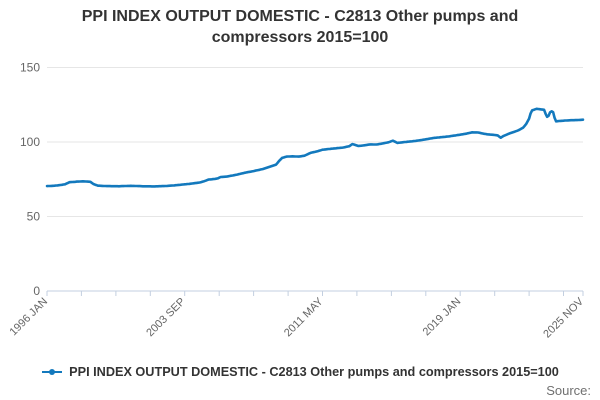 Image resolution: width=600 pixels, height=400 pixels. Describe the element at coordinates (34, 217) in the screenshot. I see `y-axis-label: 50` at that location.